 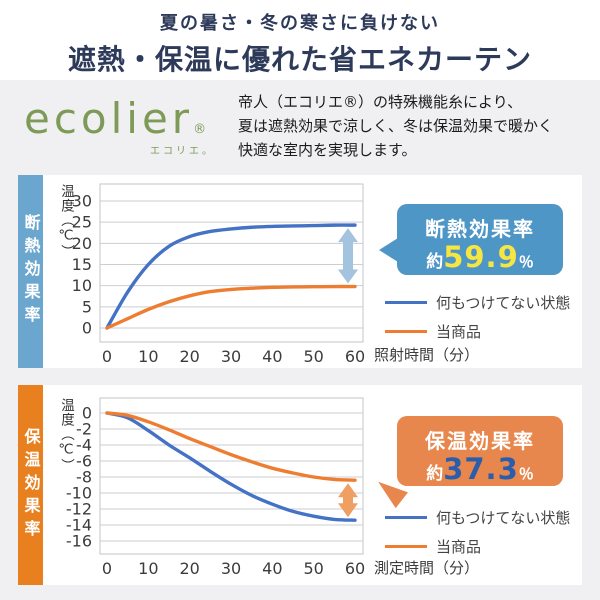 I want to click on brand-logo-kana: エコリエ。, so click(x=182, y=151).